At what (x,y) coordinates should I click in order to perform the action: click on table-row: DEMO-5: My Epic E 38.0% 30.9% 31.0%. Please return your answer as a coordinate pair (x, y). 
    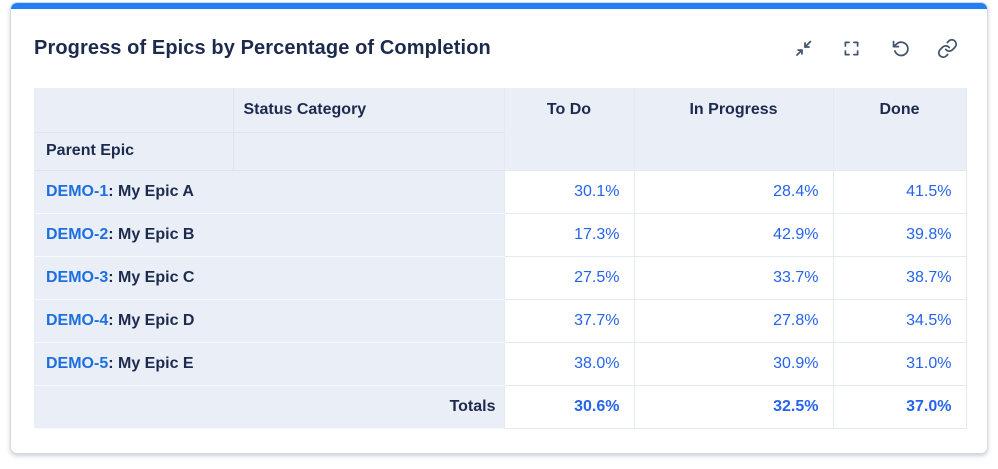
    Looking at the image, I should click on (500, 363).